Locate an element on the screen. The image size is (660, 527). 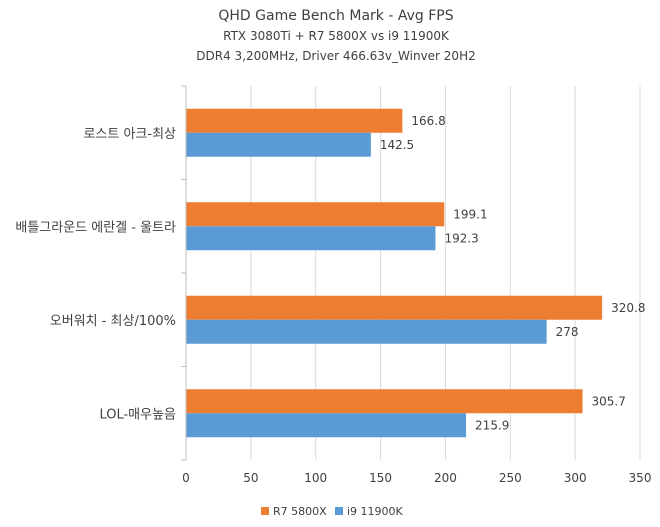
x-tick-label: 250 is located at coordinates (510, 478).